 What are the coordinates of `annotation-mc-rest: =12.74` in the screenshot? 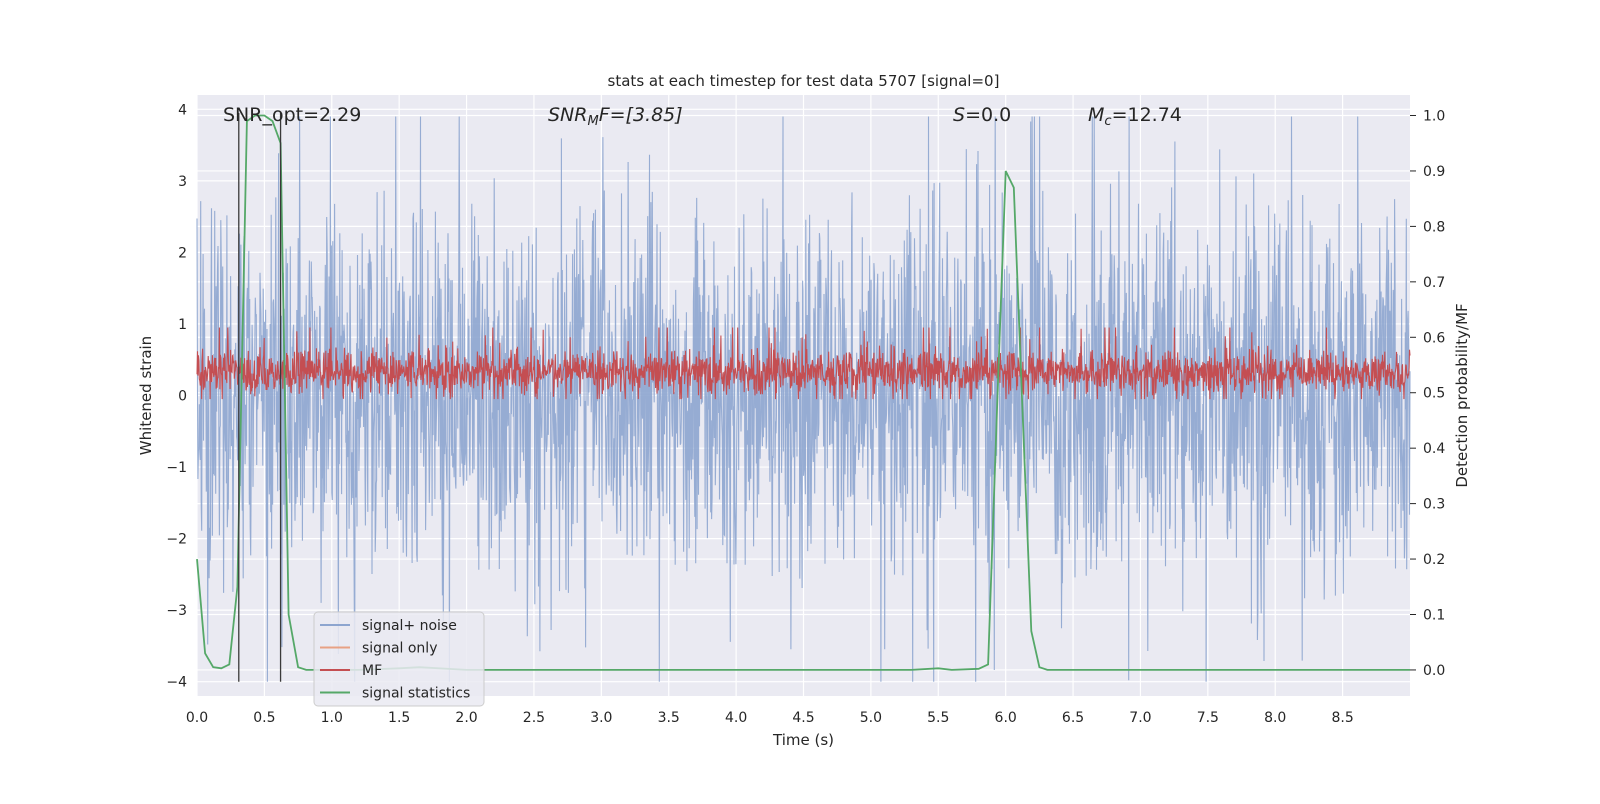 It's located at (1147, 115).